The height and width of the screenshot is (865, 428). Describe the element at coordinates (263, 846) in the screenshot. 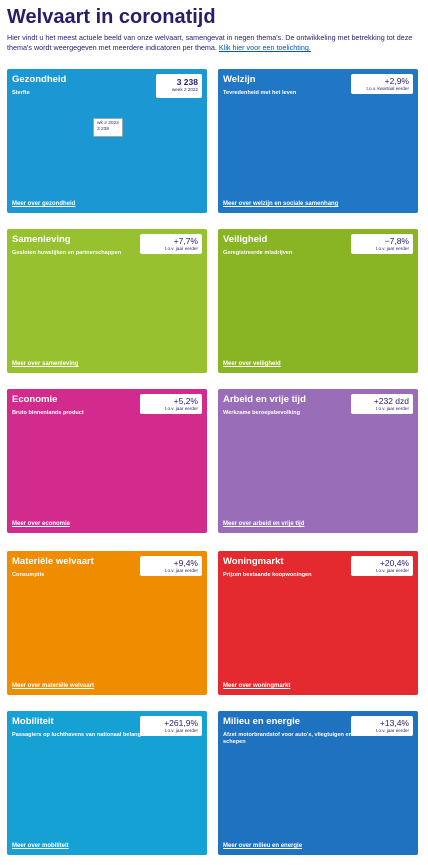

I see `more-link-milieu: Meer over milieu en energie` at that location.